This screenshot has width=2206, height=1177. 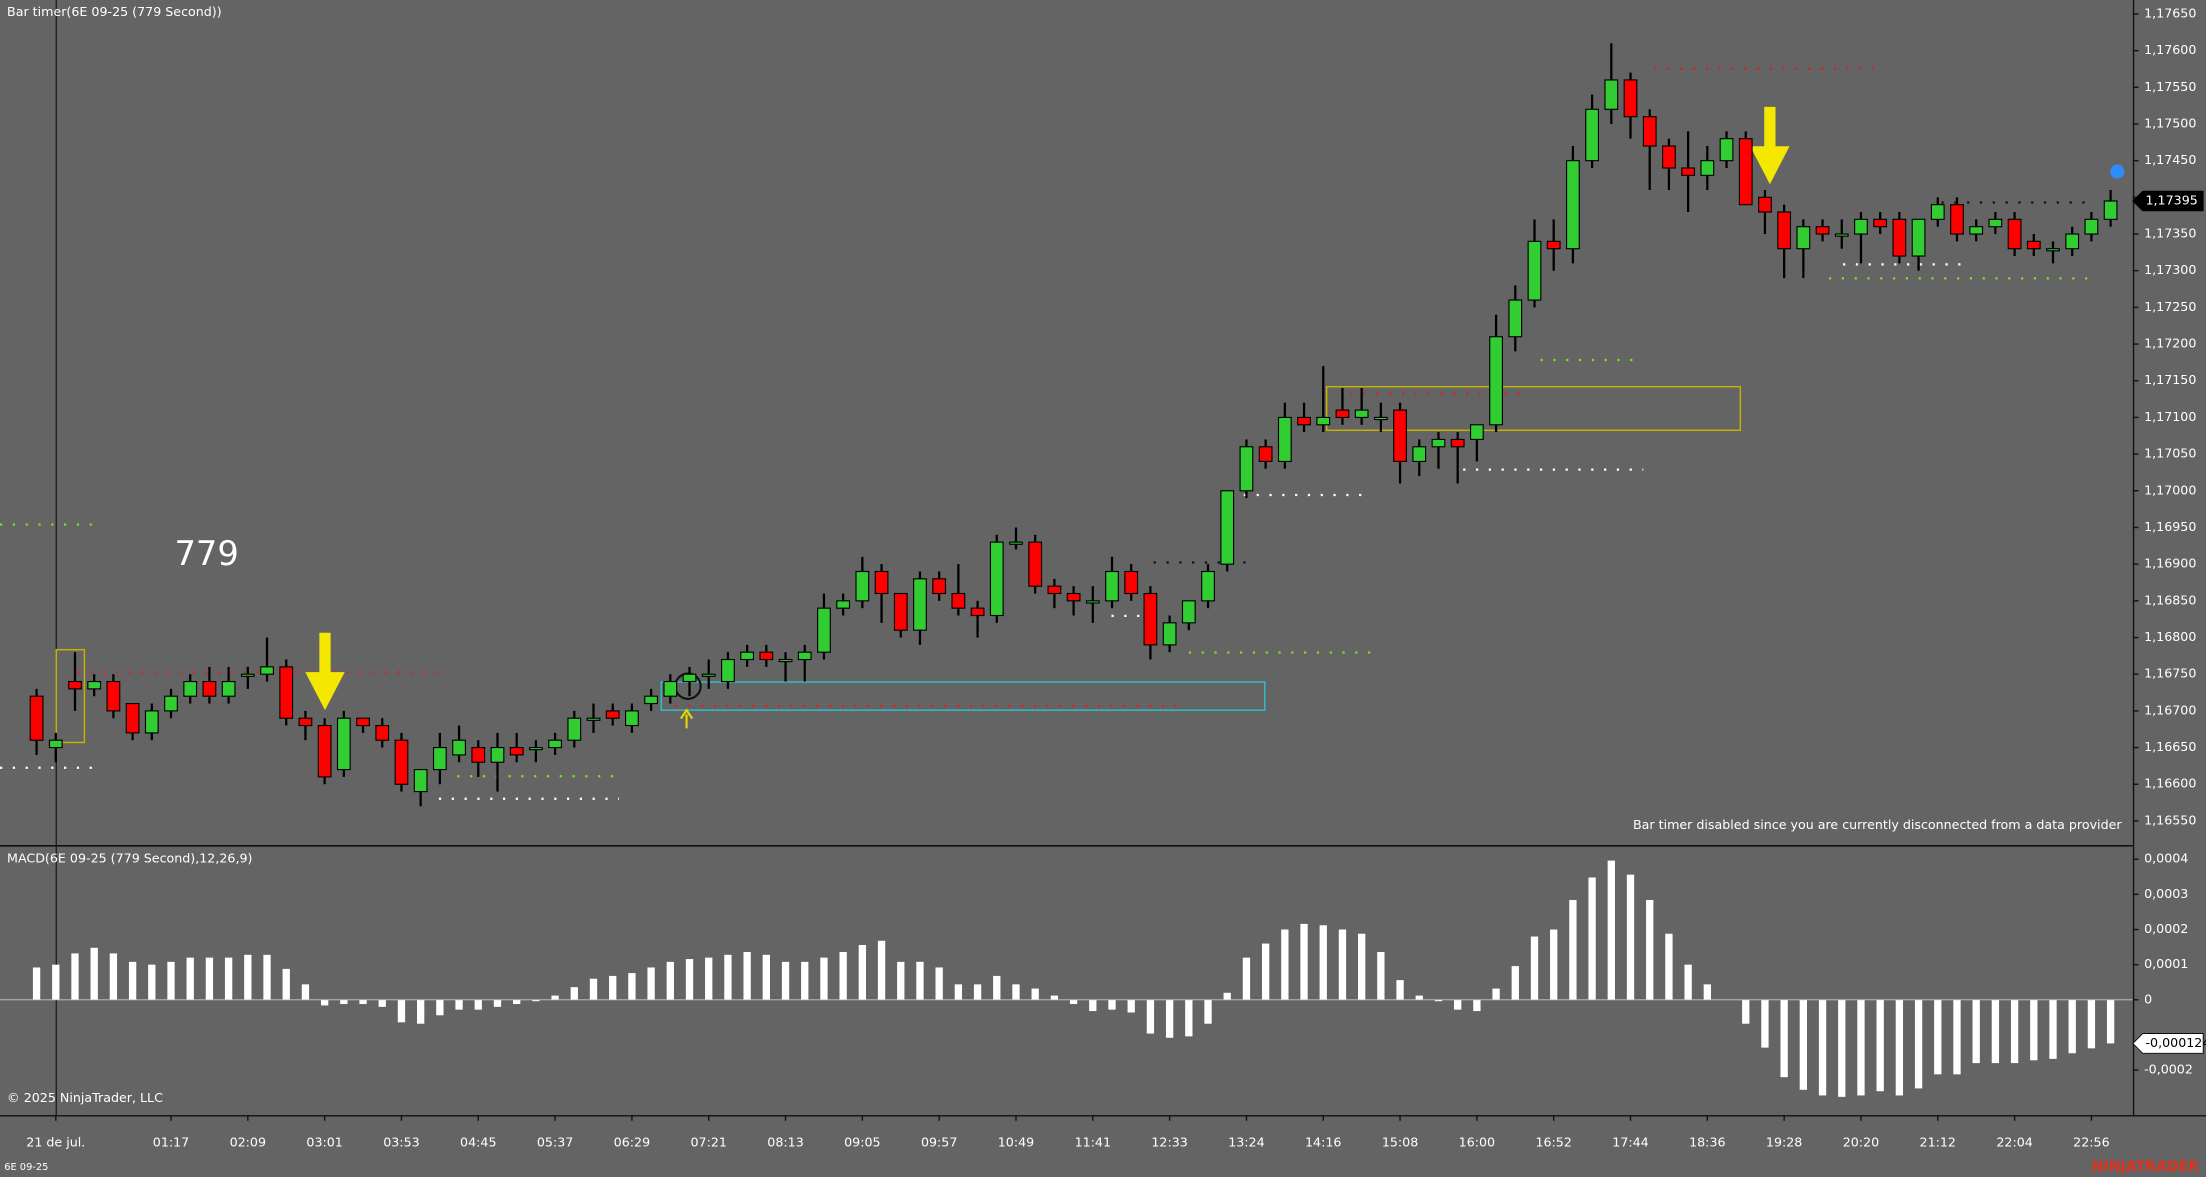 I want to click on y-tick-label: 1,16950, so click(x=2170, y=526).